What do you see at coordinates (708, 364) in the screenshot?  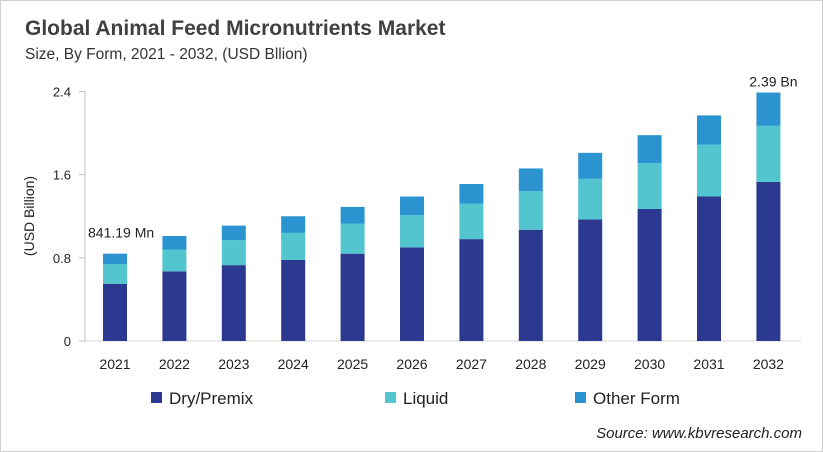 I see `x-tick-label: 2031` at bounding box center [708, 364].